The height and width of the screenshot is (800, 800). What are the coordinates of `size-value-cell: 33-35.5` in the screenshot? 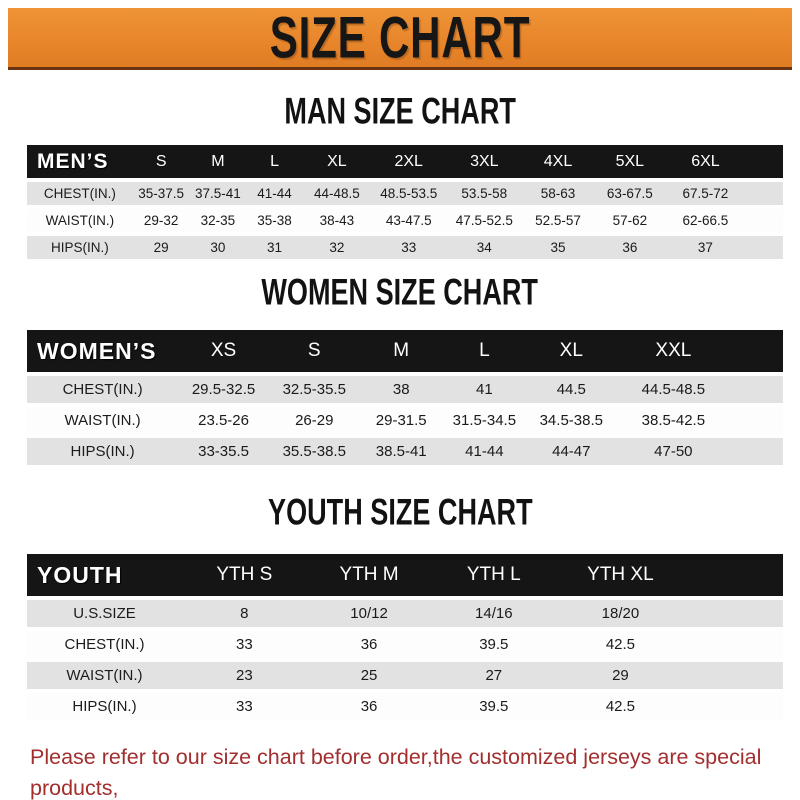 It's located at (223, 451).